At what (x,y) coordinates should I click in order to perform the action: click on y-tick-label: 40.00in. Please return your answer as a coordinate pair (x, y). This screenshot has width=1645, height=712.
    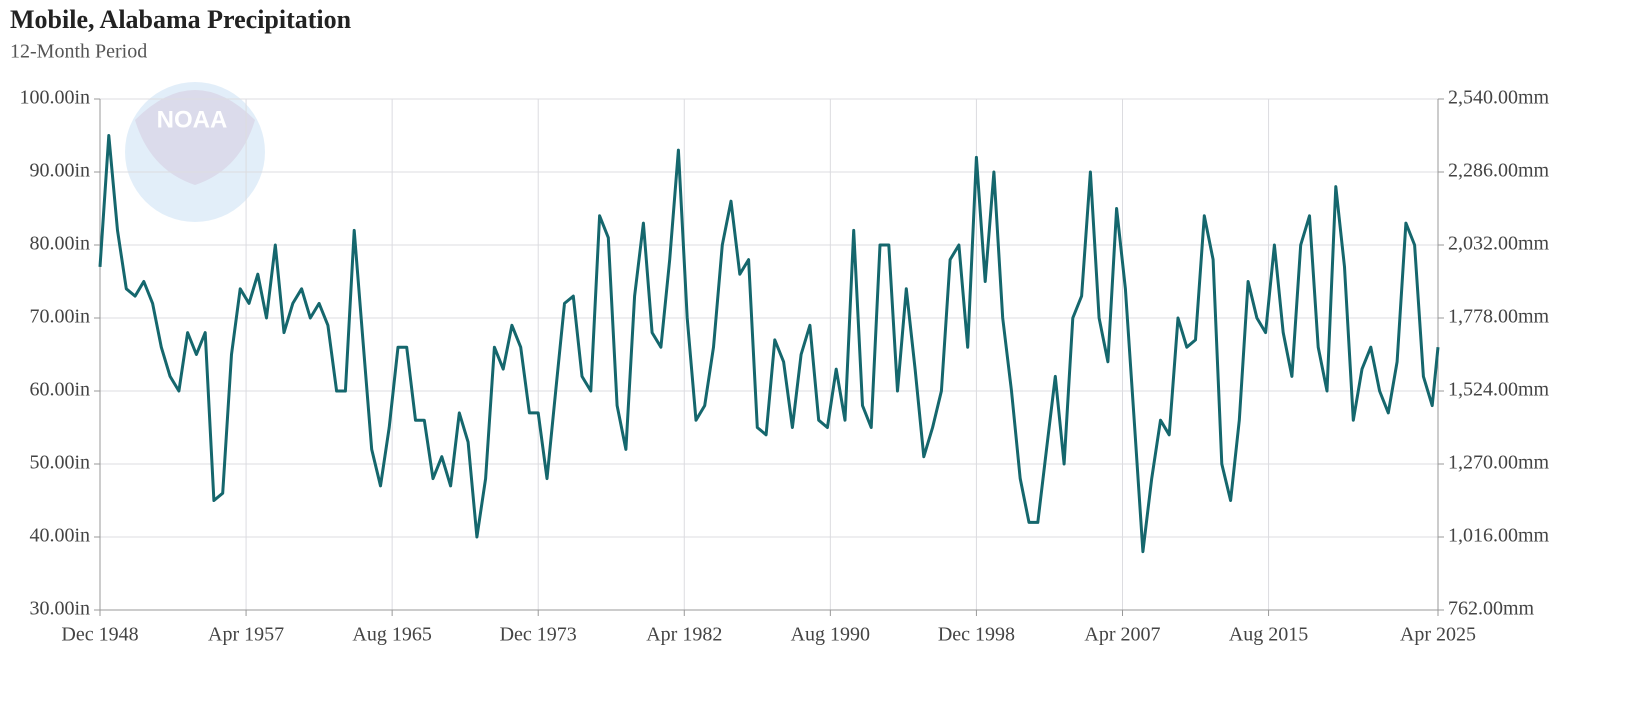
    Looking at the image, I should click on (59, 536).